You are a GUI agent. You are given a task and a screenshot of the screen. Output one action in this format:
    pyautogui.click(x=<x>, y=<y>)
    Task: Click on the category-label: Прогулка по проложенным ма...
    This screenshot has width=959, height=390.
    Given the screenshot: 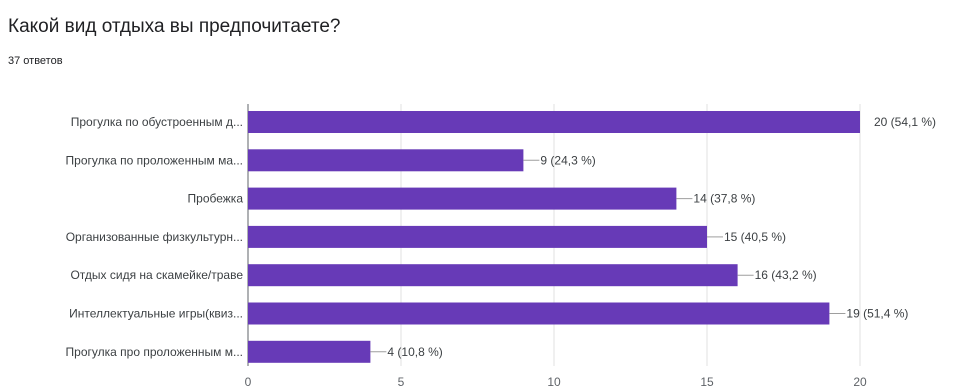 What is the action you would take?
    pyautogui.click(x=154, y=160)
    